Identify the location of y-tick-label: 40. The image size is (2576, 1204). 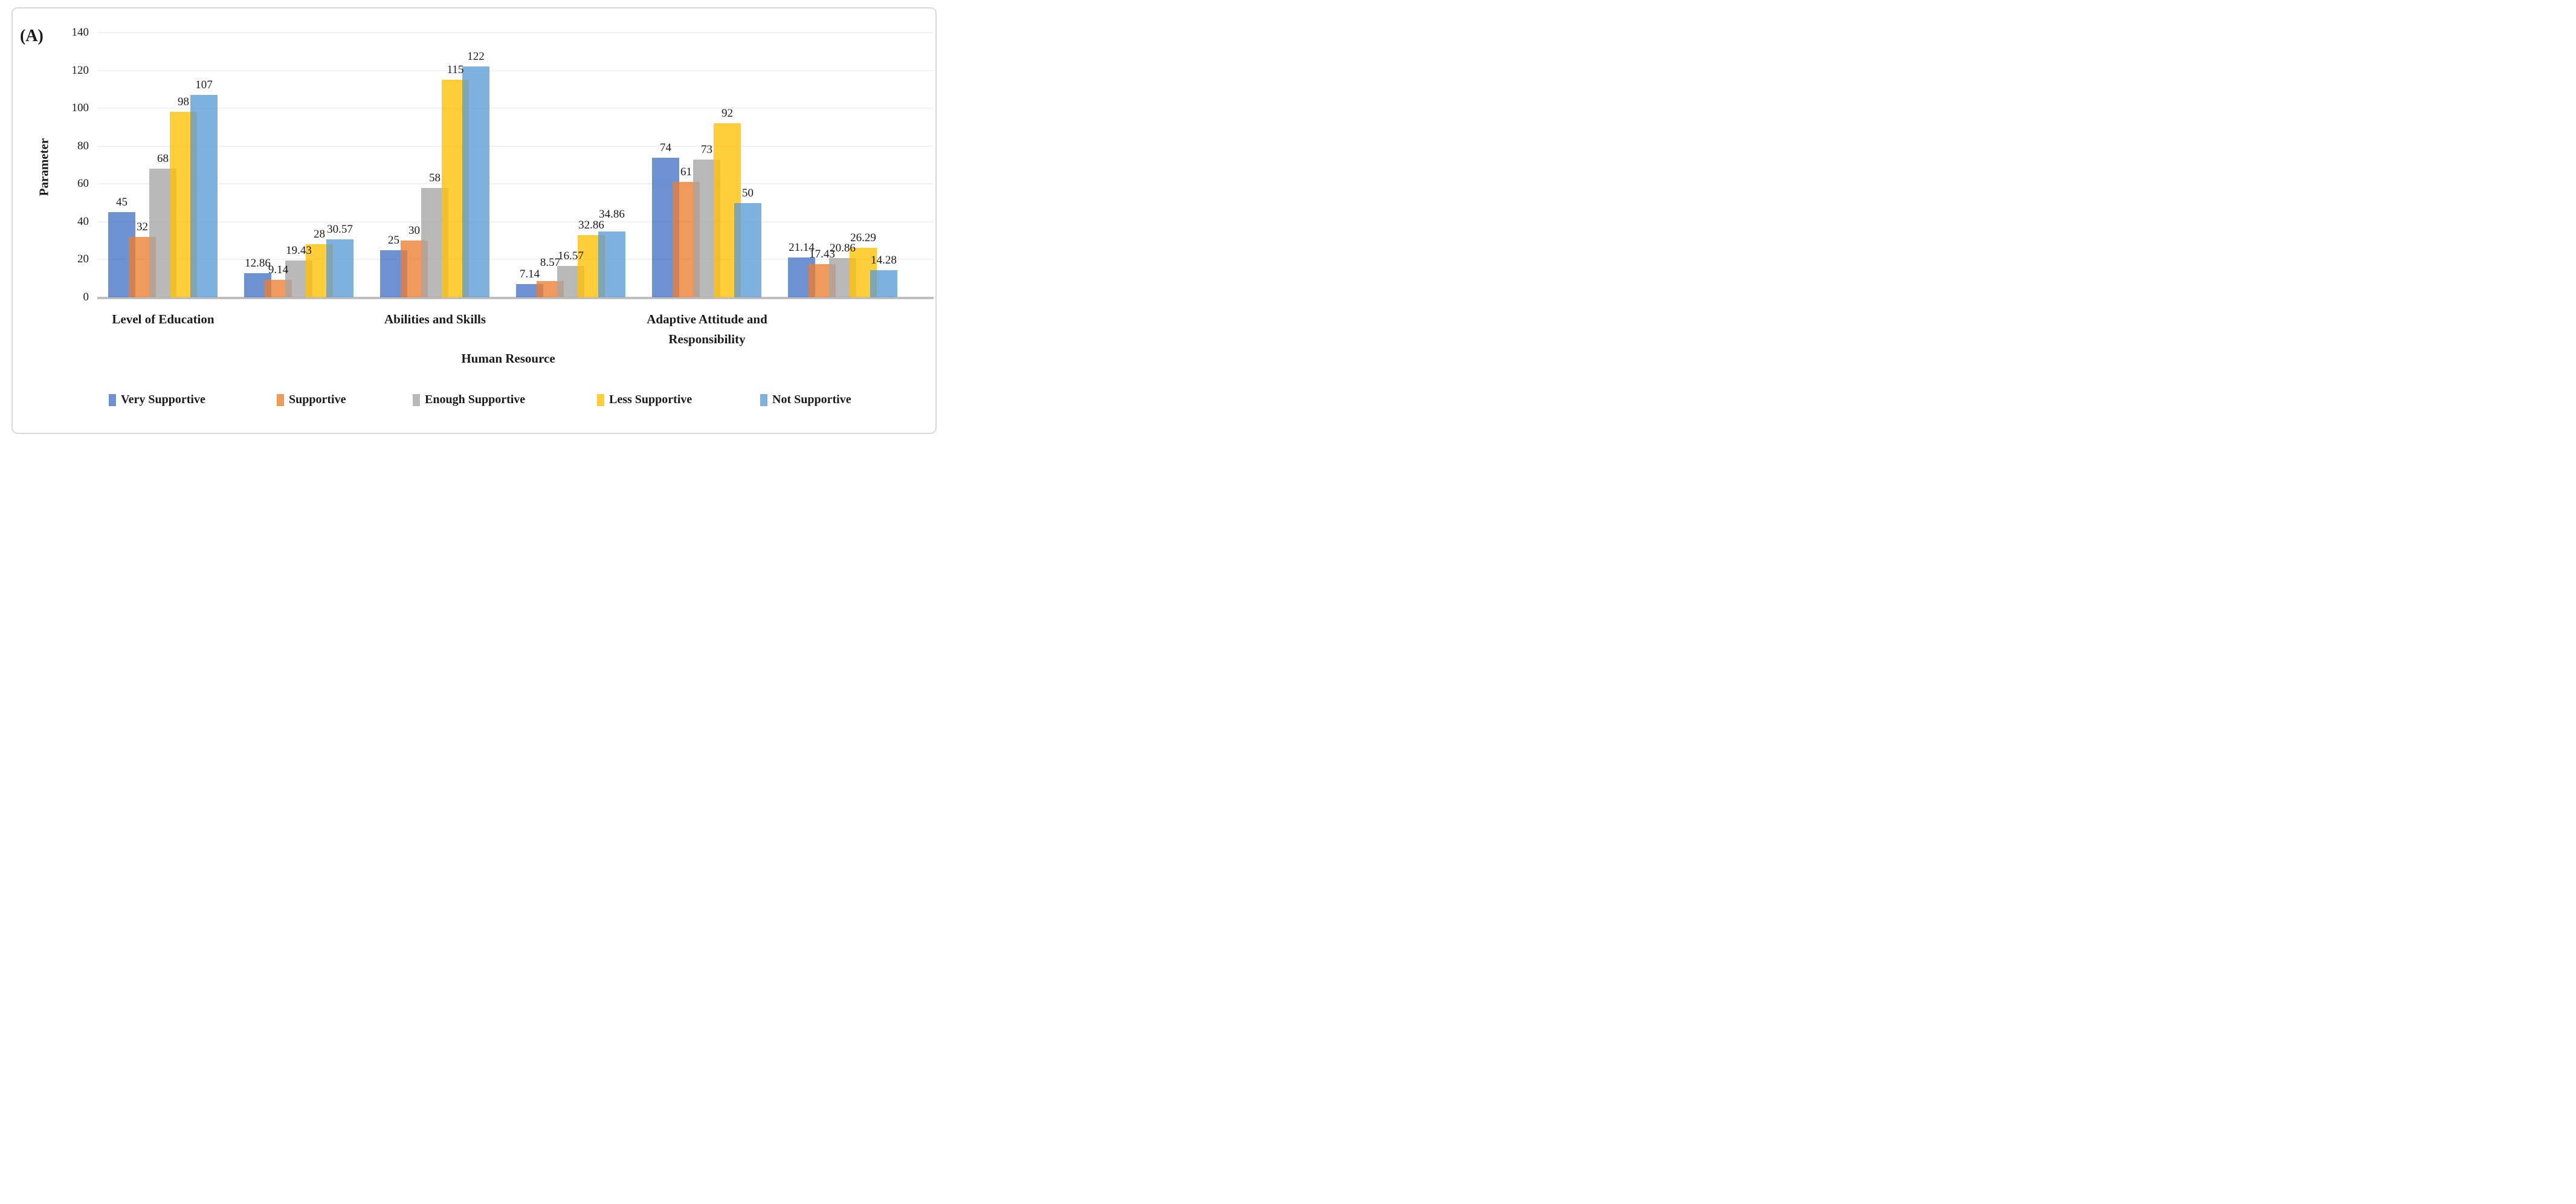
(83, 221).